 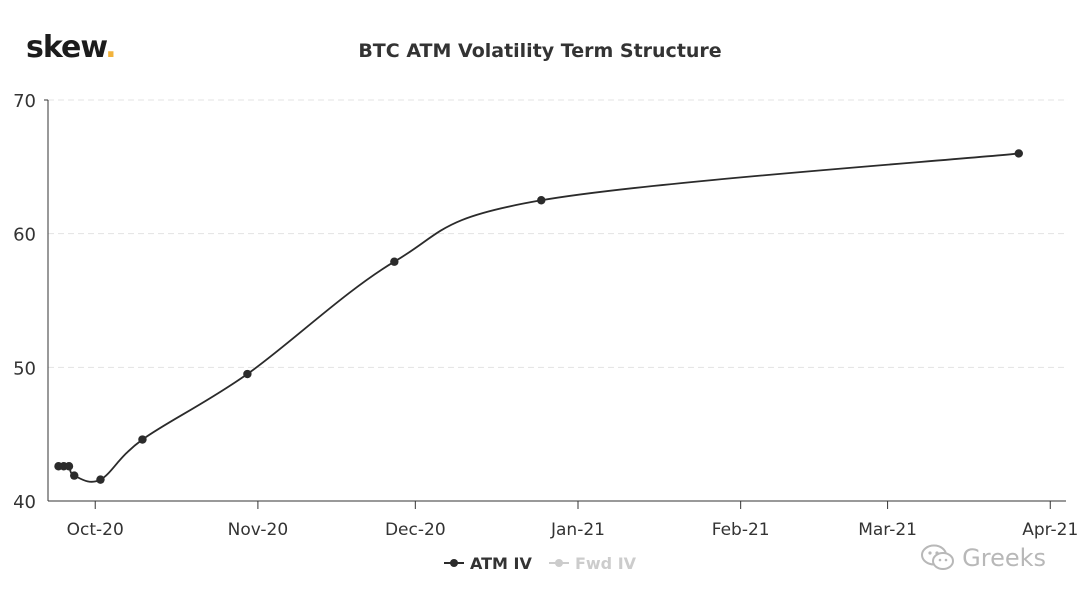 I want to click on y-tick-label-70: 70, so click(x=24, y=101).